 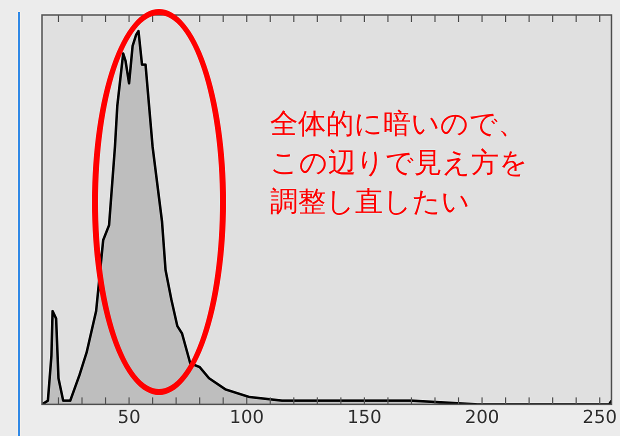 What do you see at coordinates (599, 417) in the screenshot?
I see `x-tick-label: 250` at bounding box center [599, 417].